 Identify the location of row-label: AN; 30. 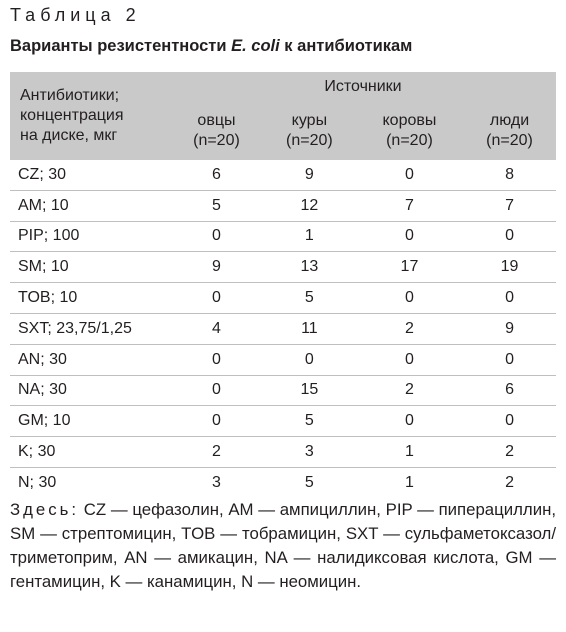
(90, 360).